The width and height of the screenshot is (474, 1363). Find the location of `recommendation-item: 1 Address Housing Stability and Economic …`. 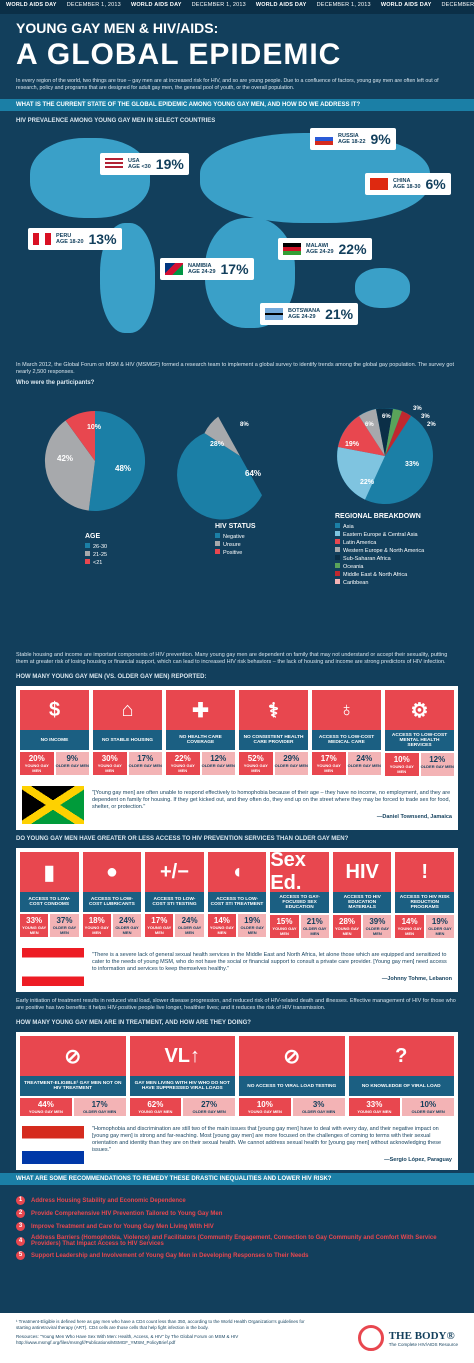

recommendation-item: 1 Address Housing Stability and Economic … is located at coordinates (237, 1200).